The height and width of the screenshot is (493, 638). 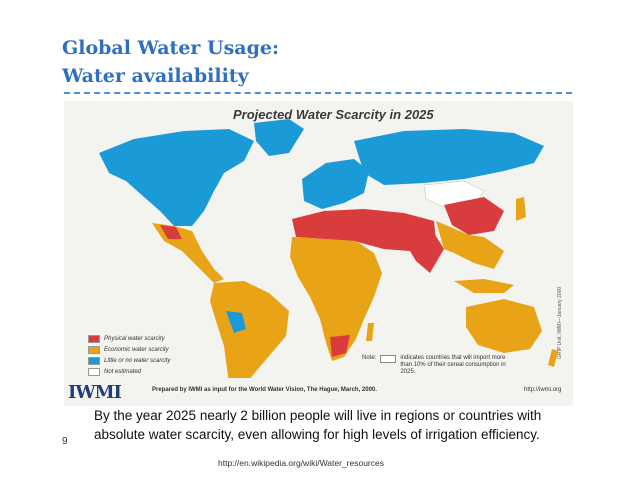 I want to click on south-america-blue, so click(x=236, y=322).